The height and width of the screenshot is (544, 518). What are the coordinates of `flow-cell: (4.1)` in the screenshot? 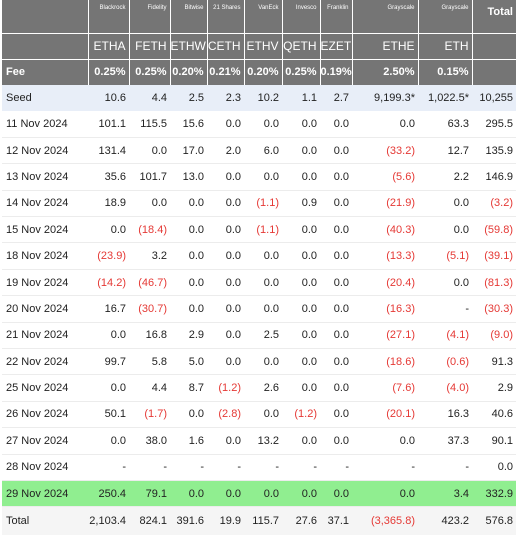 It's located at (445, 336).